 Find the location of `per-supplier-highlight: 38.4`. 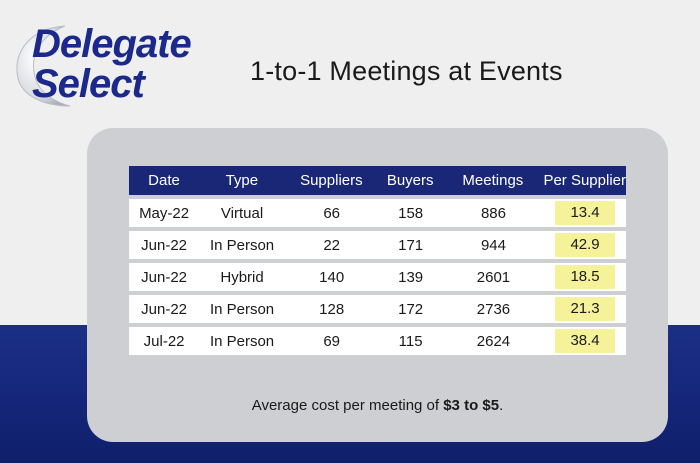

per-supplier-highlight: 38.4 is located at coordinates (585, 341).